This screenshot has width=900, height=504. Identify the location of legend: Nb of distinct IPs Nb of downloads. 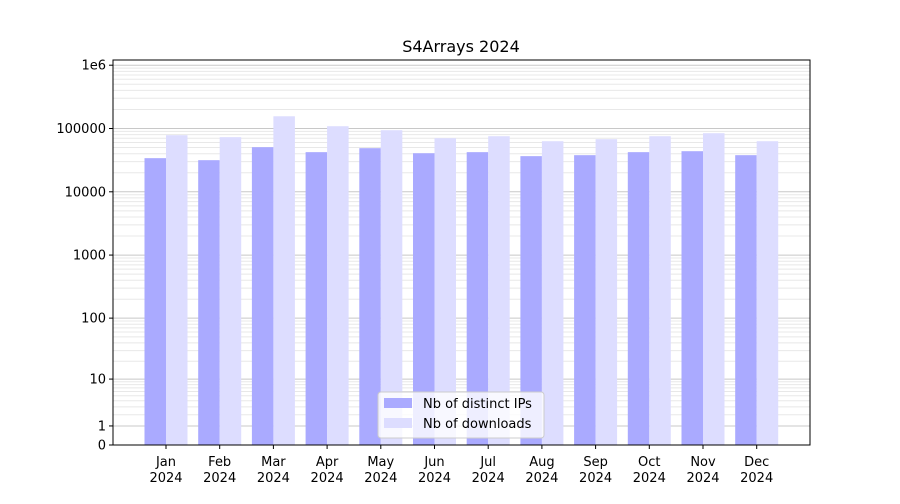
(461, 415).